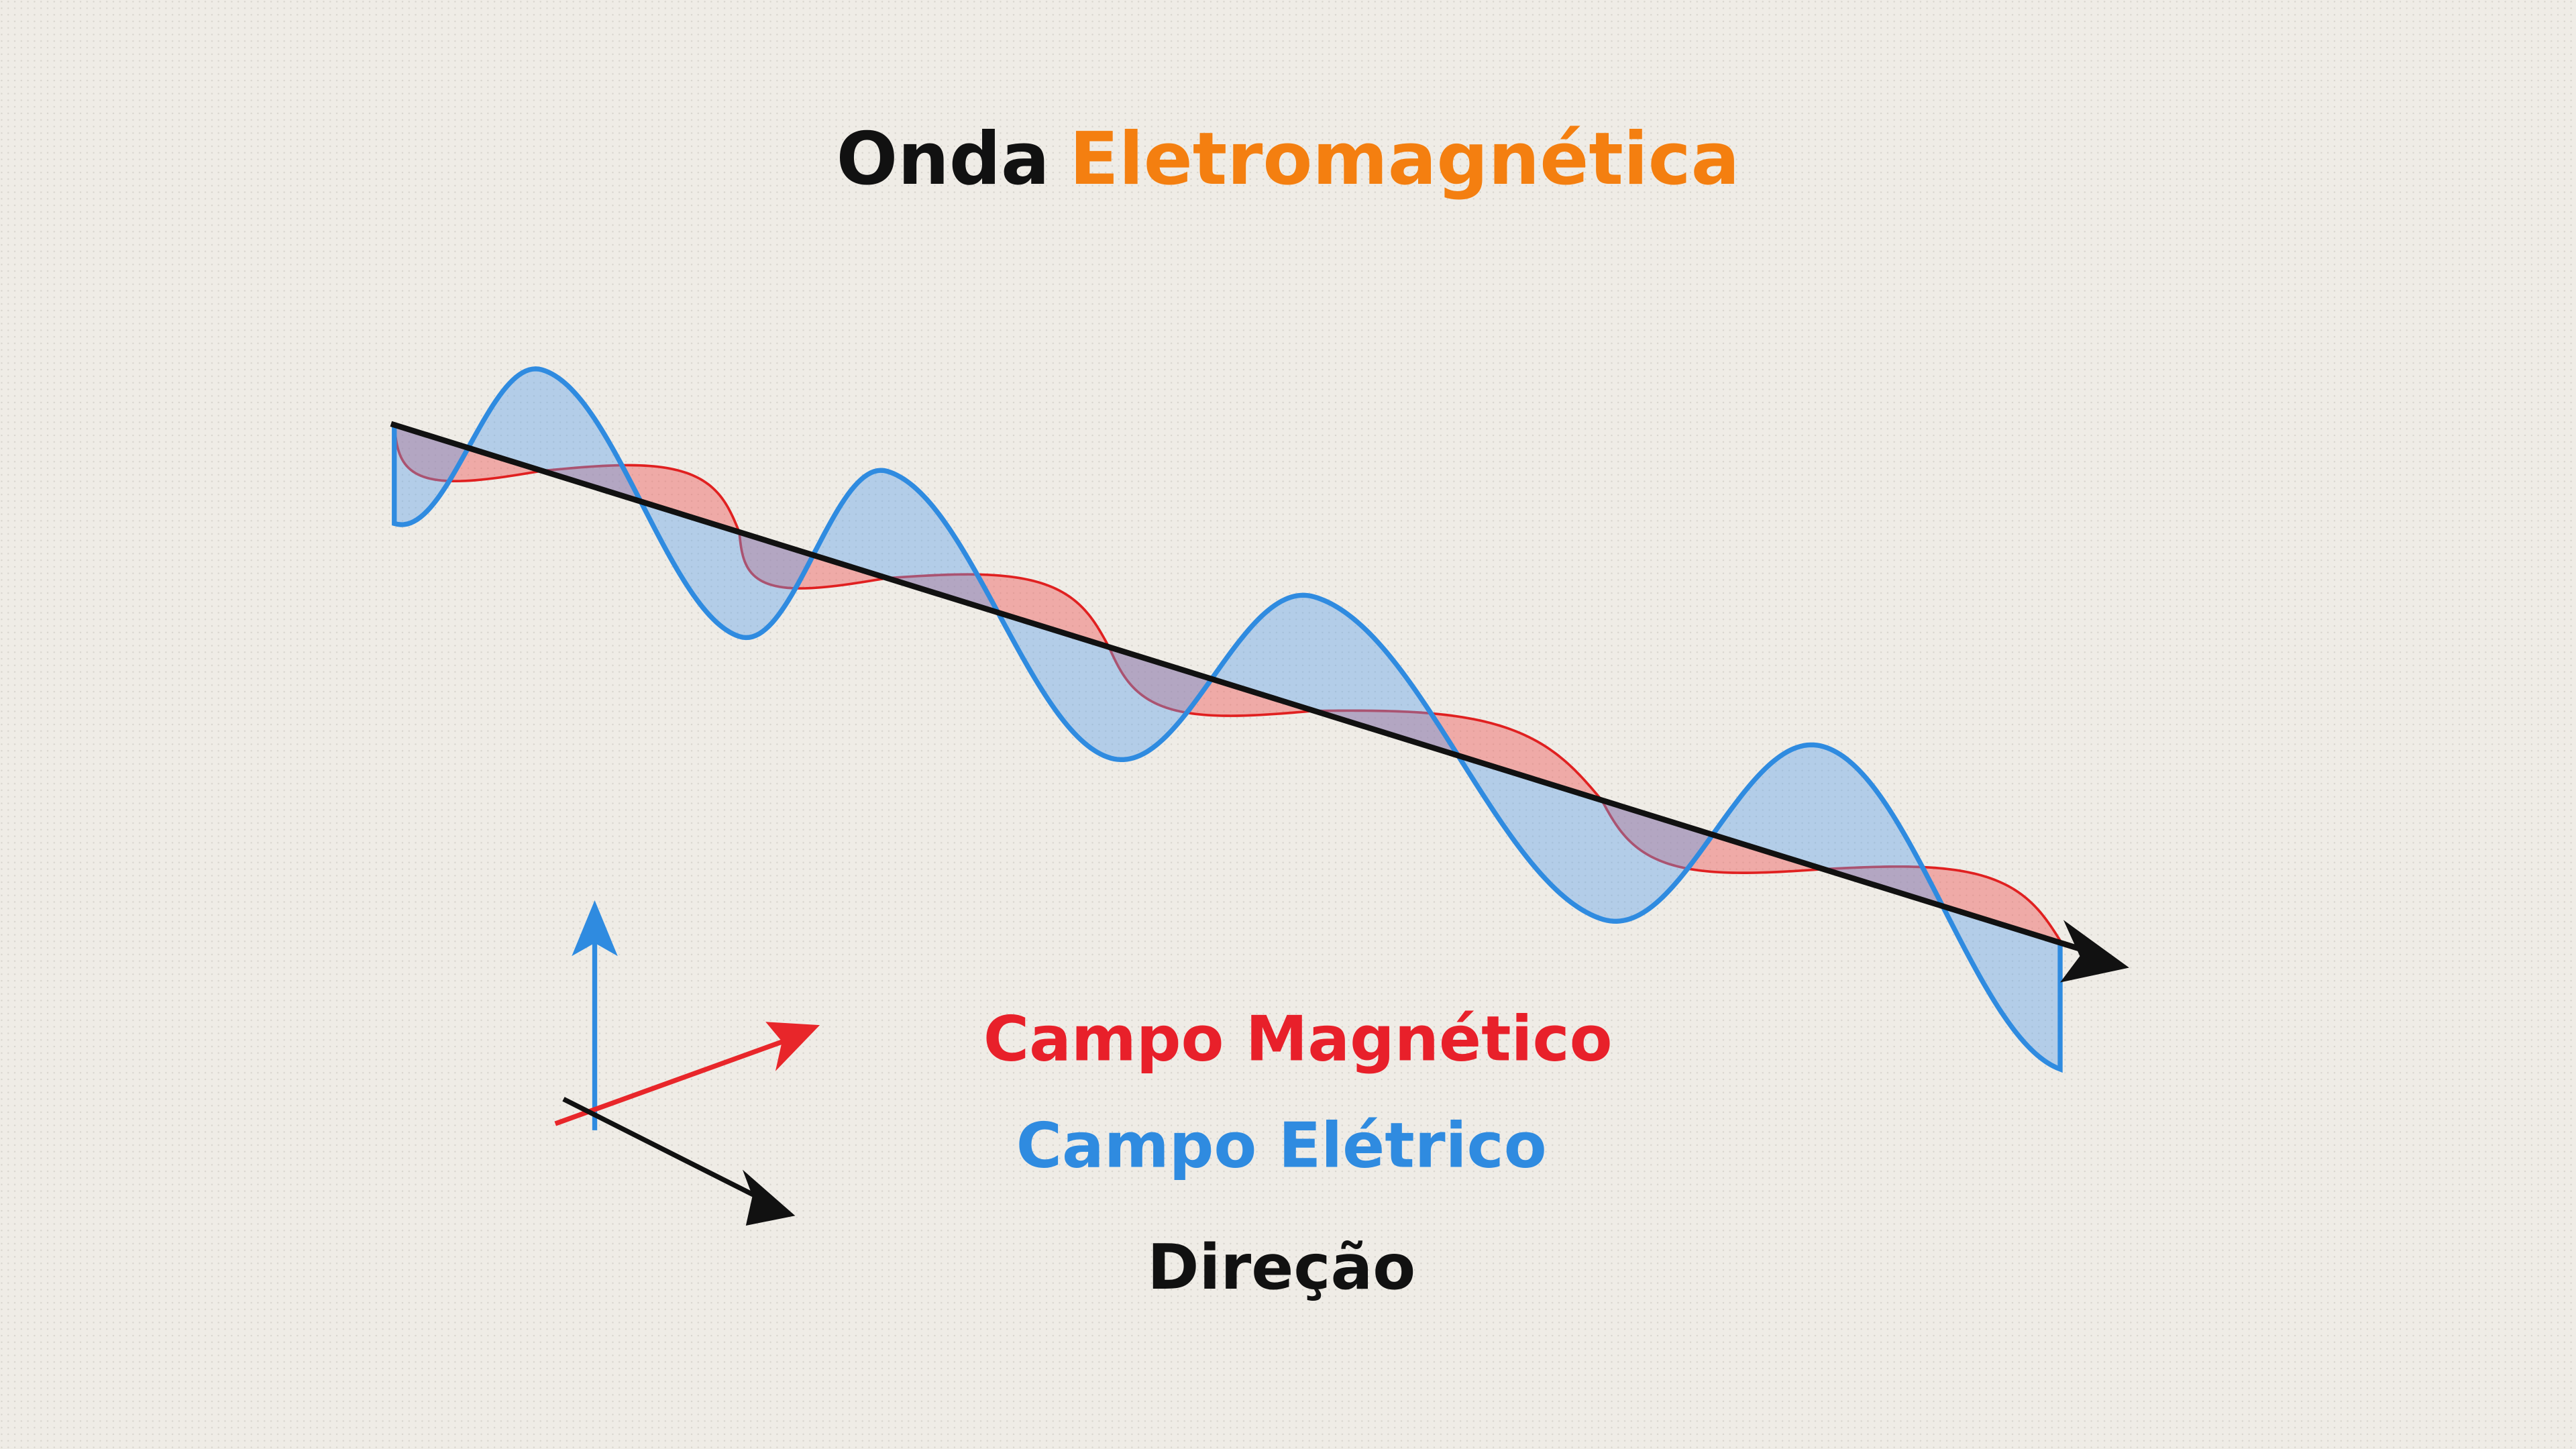  Describe the element at coordinates (1281, 1267) in the screenshot. I see `legend-label: Direção` at that location.